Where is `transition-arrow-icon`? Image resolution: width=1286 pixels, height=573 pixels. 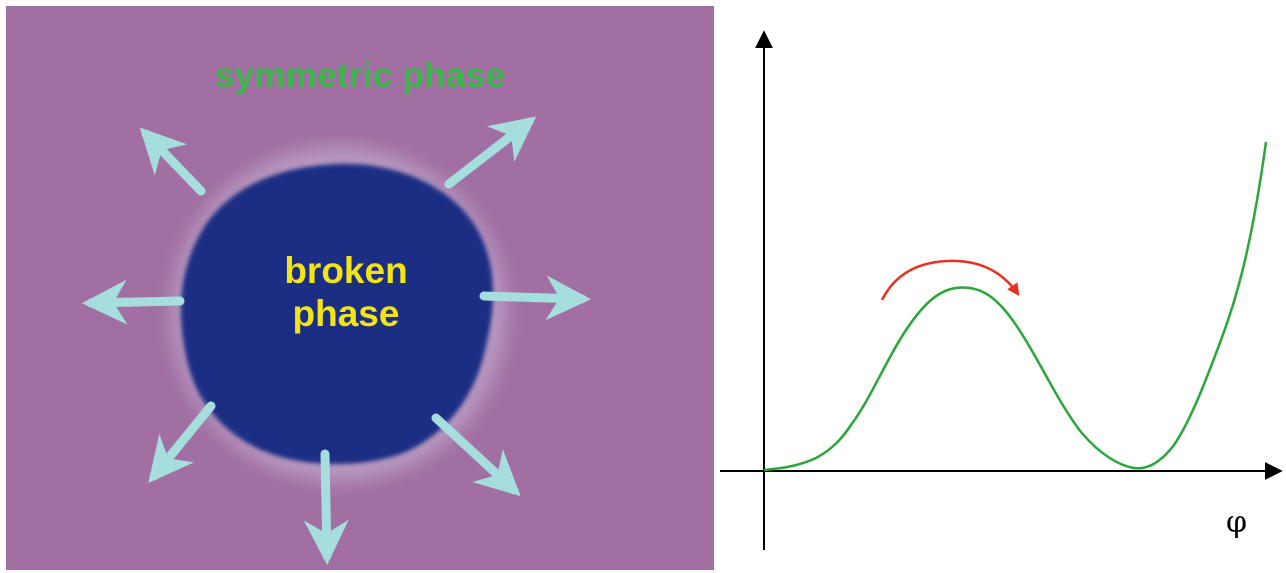
transition-arrow-icon is located at coordinates (950, 280).